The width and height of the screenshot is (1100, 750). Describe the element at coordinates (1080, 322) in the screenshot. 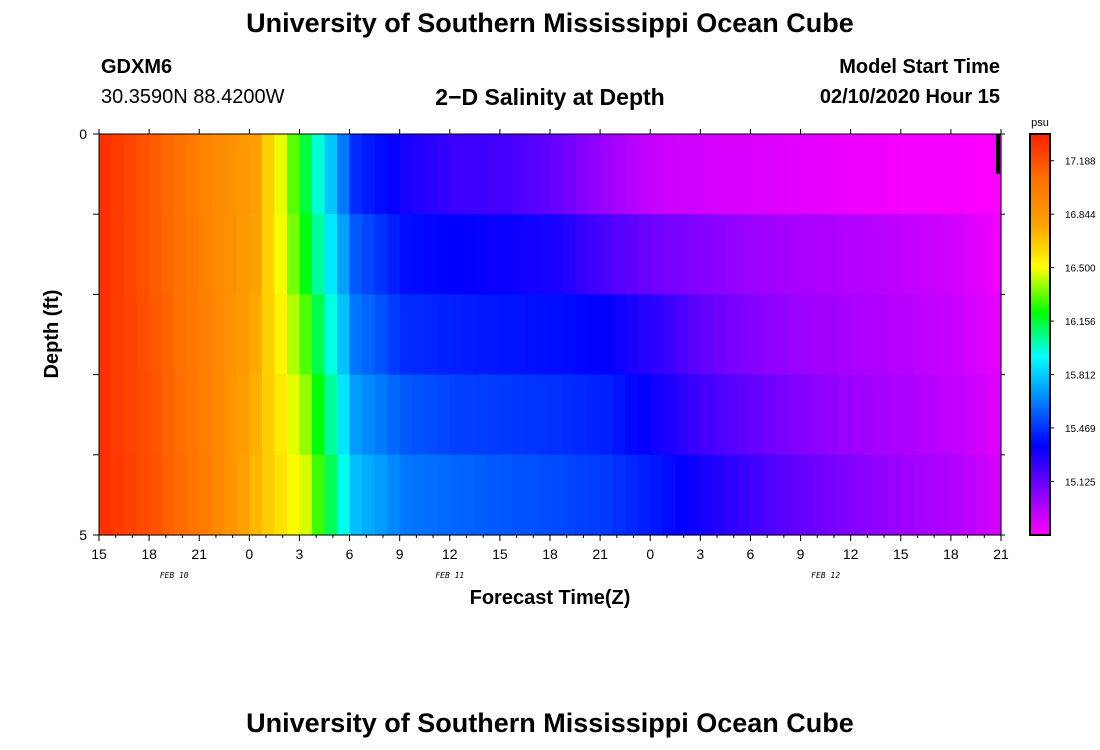

I see `colorbar-tick-label: 16.156` at that location.